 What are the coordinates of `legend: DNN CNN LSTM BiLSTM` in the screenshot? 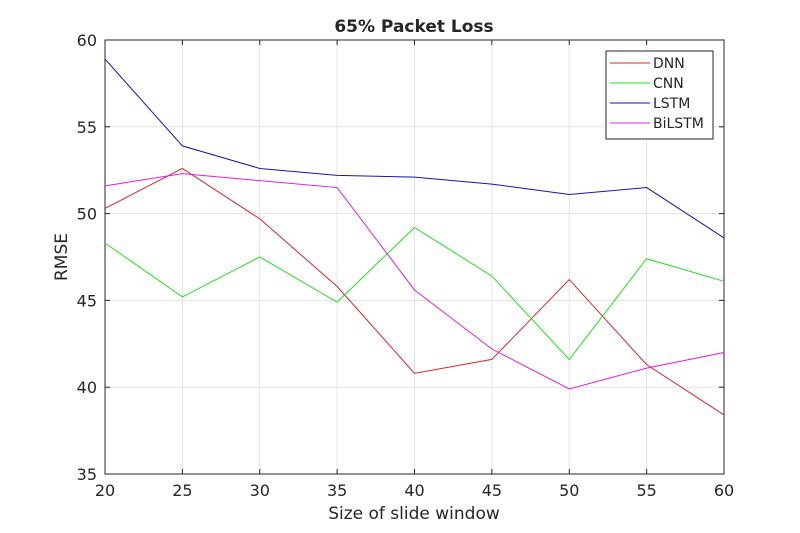 It's located at (659, 95).